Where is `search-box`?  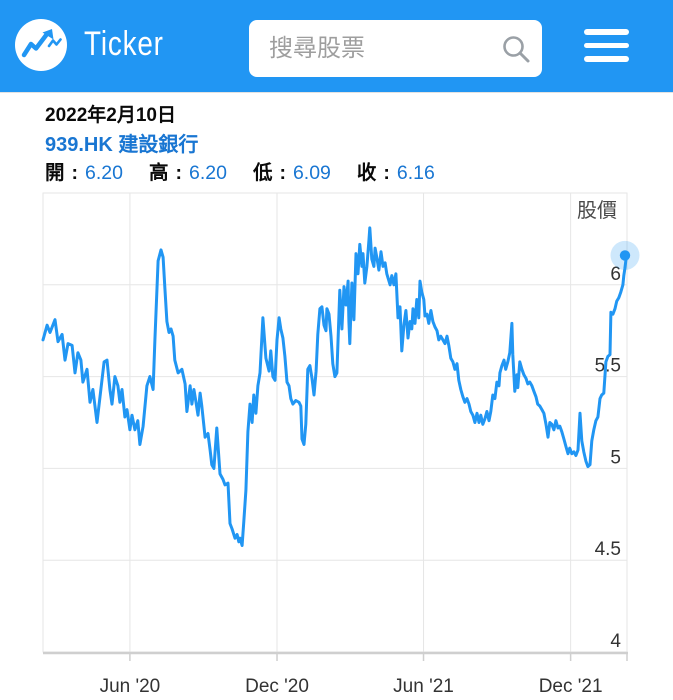
search-box is located at coordinates (395, 48).